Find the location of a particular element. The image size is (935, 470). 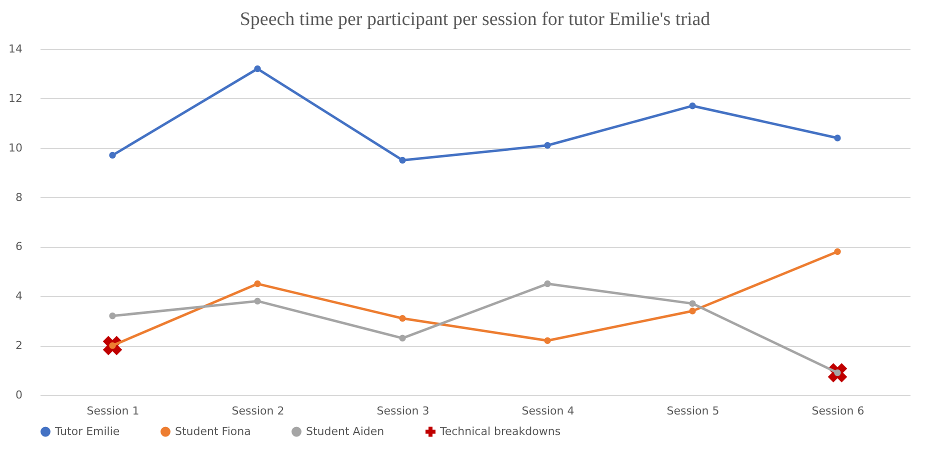

y-tick-label: 8 is located at coordinates (19, 197).